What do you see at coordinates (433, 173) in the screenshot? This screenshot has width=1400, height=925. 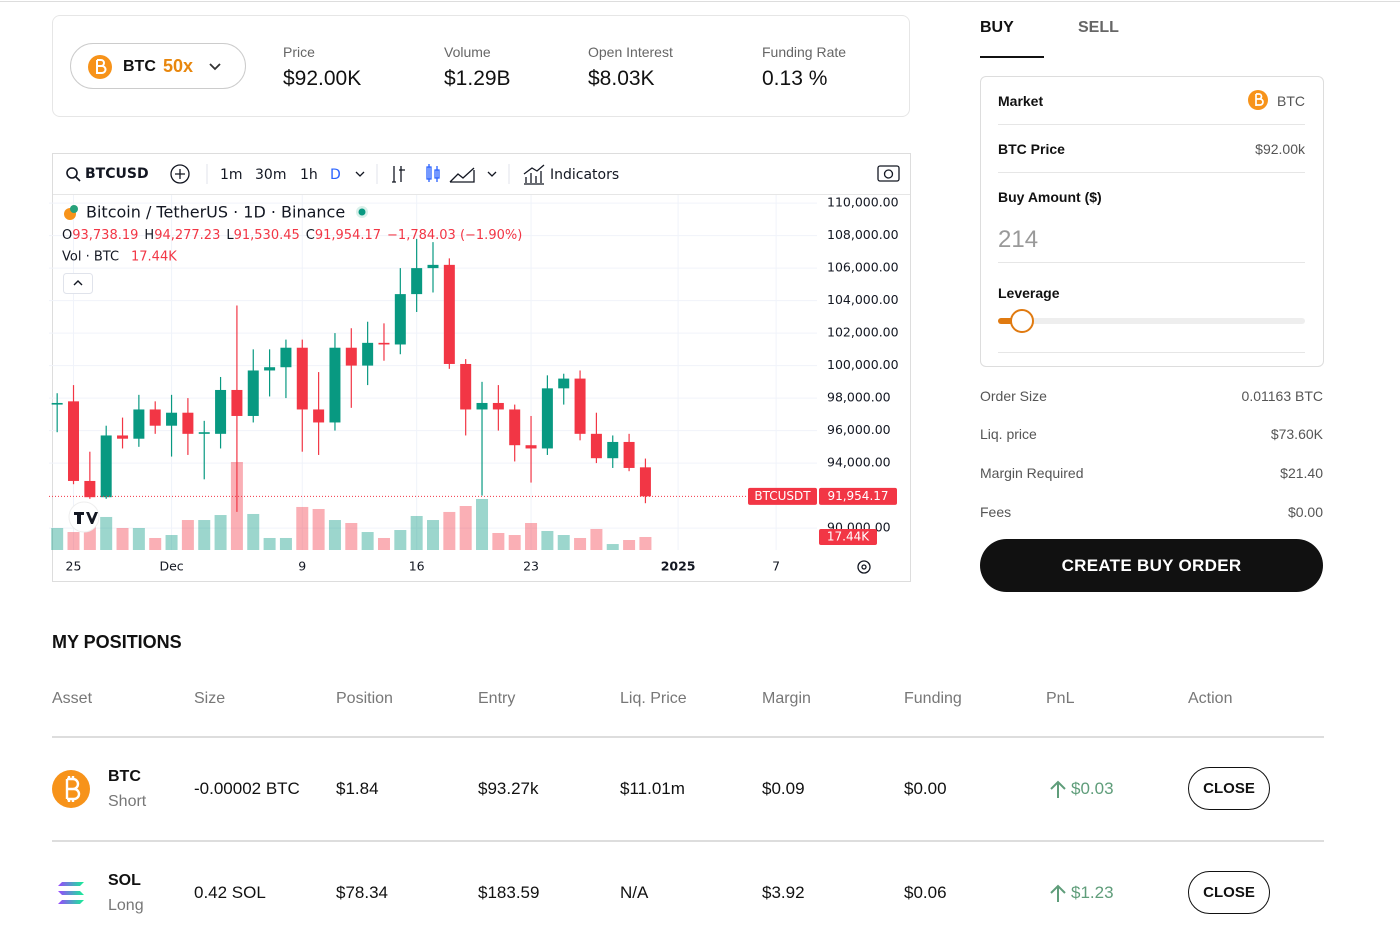 I see `candles-icon` at bounding box center [433, 173].